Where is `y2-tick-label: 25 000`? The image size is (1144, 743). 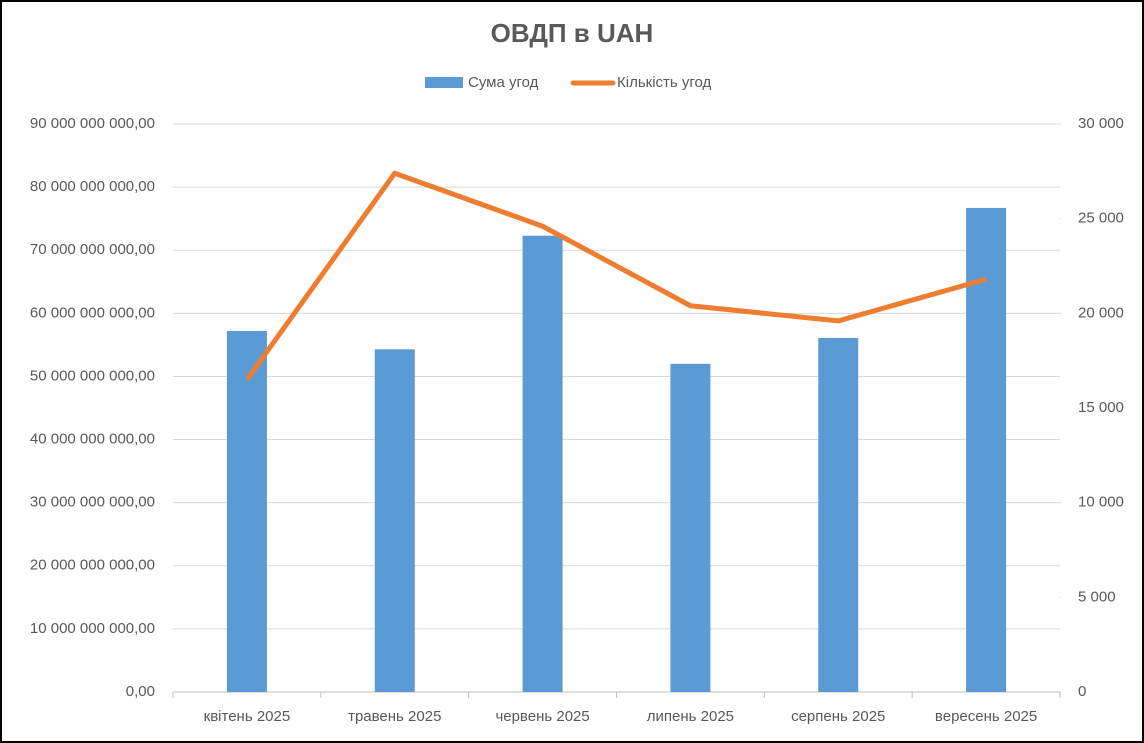
y2-tick-label: 25 000 is located at coordinates (1101, 218).